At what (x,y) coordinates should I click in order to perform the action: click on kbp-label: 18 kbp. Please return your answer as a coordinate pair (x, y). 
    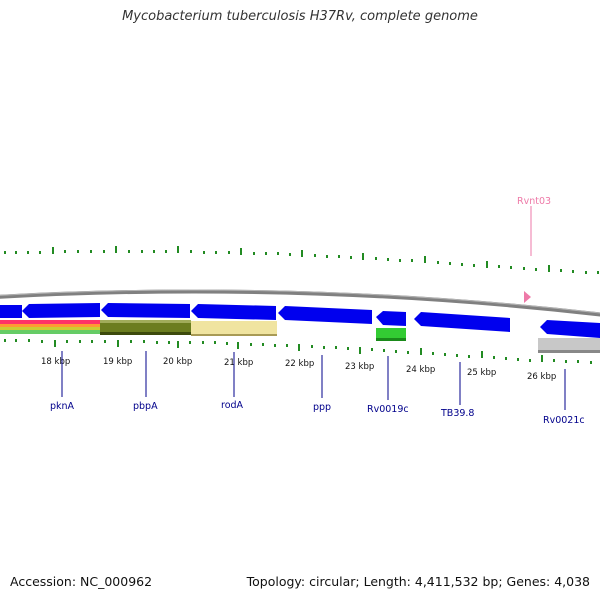
    Looking at the image, I should click on (55, 362).